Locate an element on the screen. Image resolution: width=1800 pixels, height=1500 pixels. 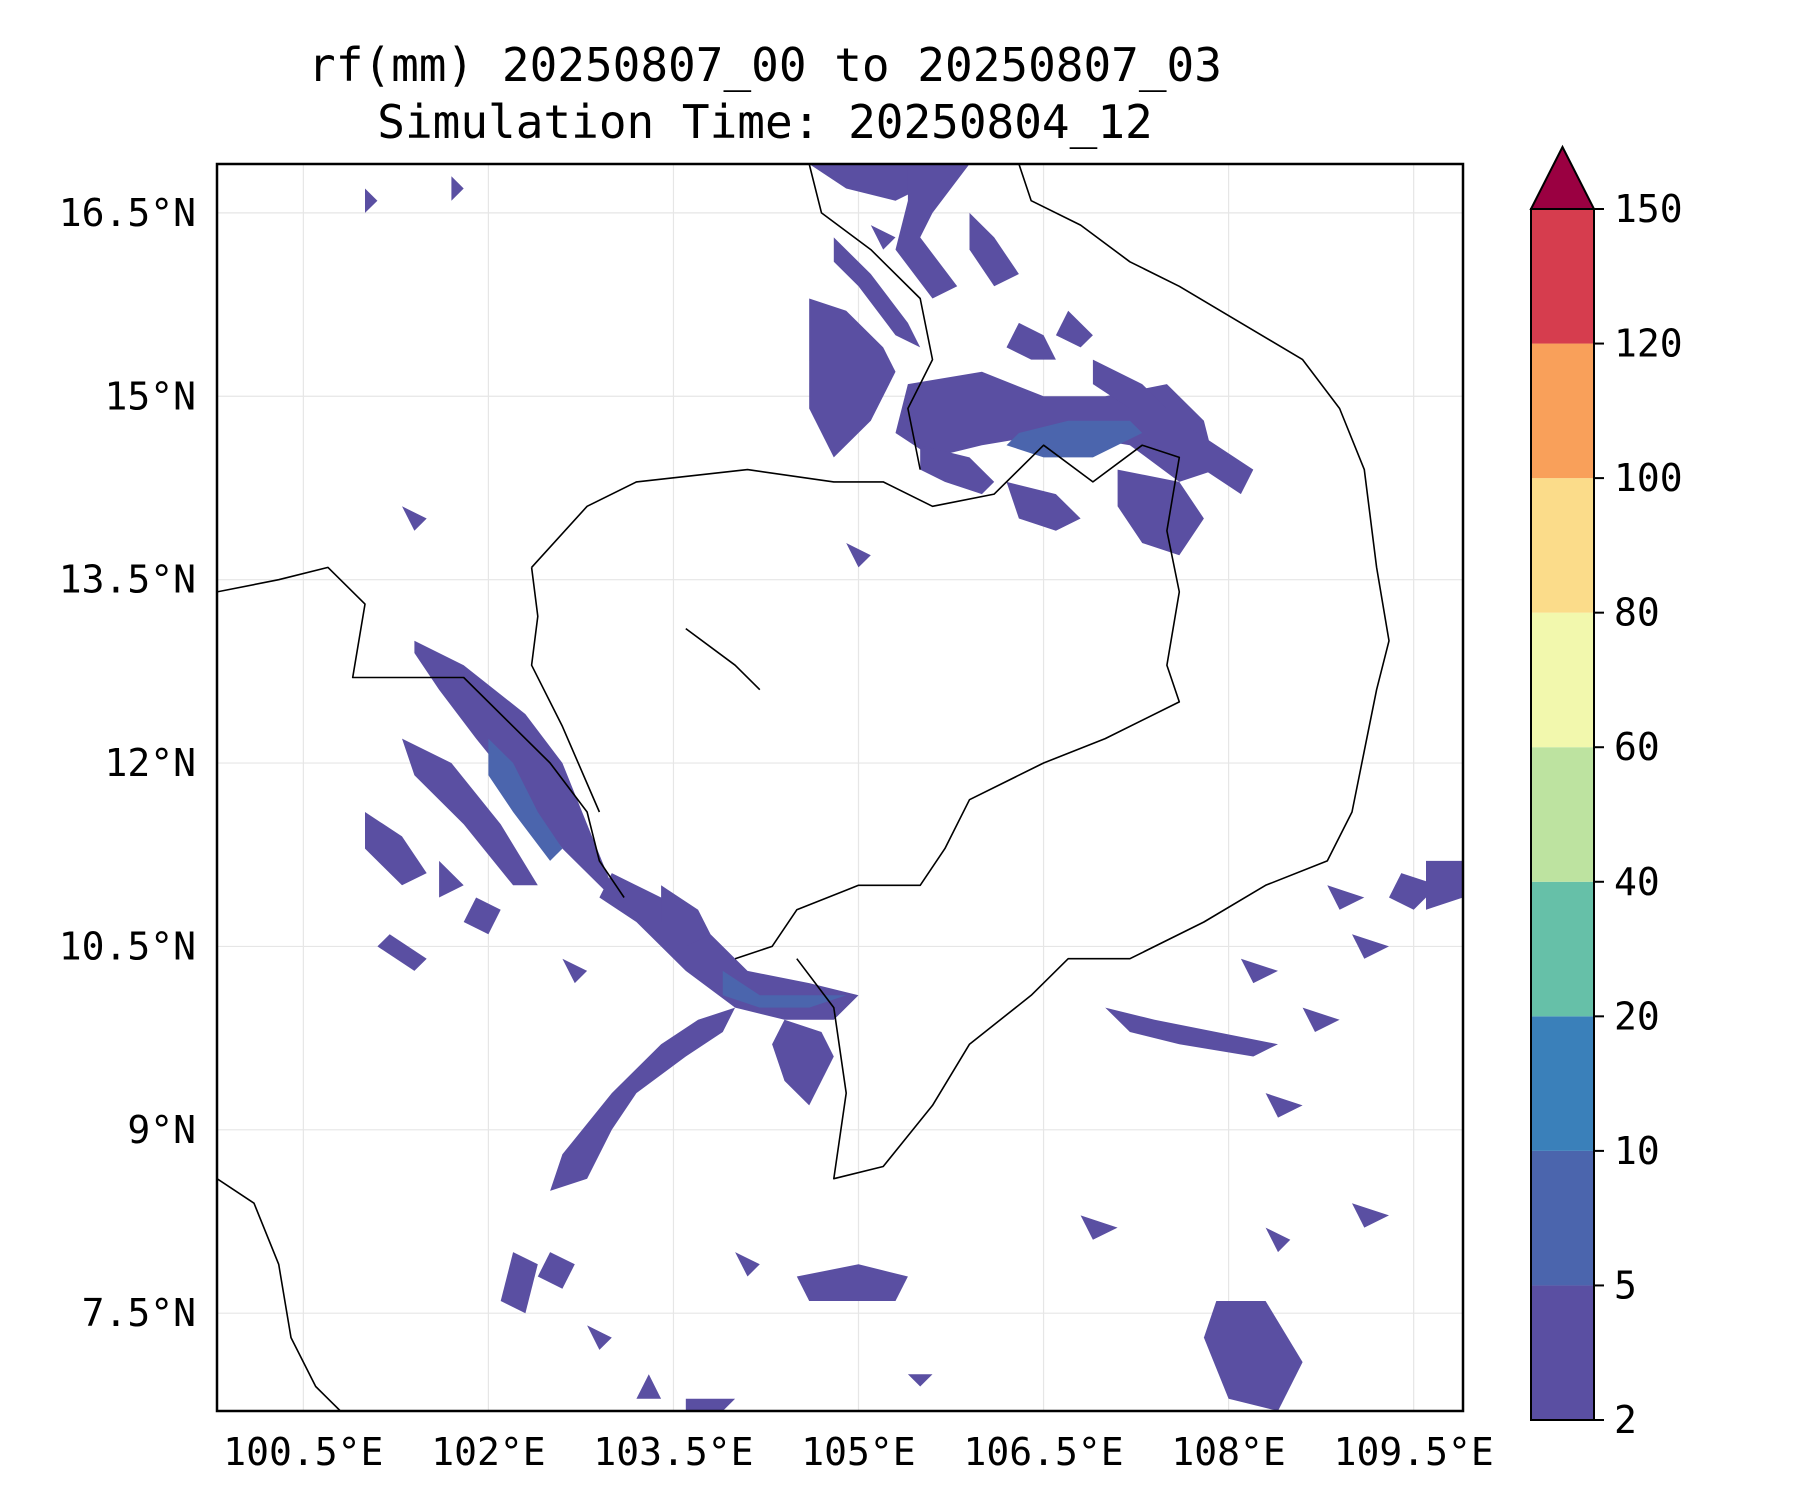
colorbar-tick-label: 120 is located at coordinates (1648, 344).